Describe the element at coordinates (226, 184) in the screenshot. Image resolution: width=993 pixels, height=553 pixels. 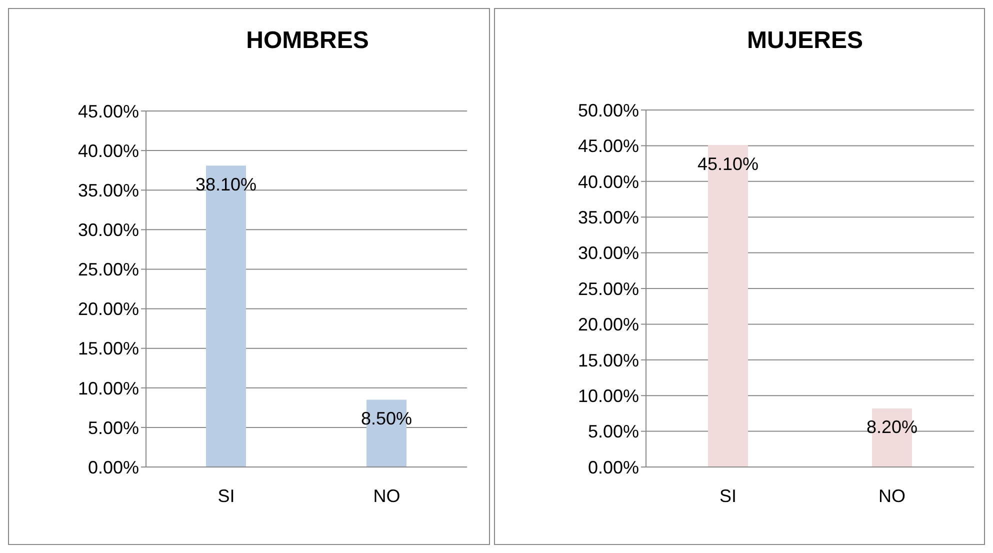
I see `data-label: 38.10%` at that location.